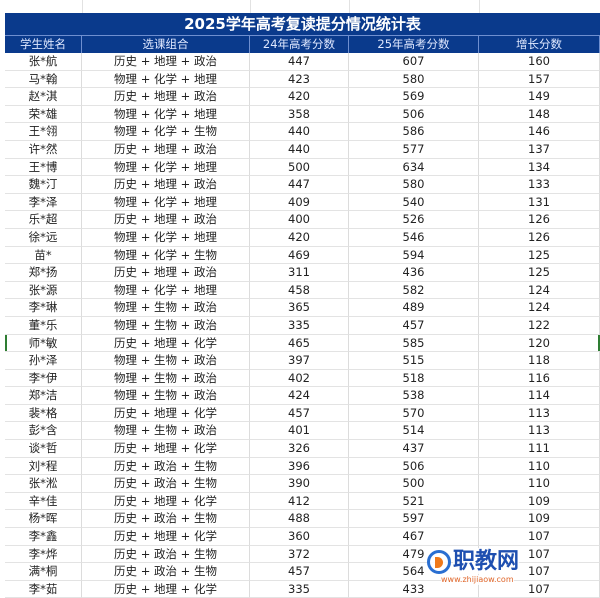  I want to click on cell-name: 李*鑫, so click(43, 537).